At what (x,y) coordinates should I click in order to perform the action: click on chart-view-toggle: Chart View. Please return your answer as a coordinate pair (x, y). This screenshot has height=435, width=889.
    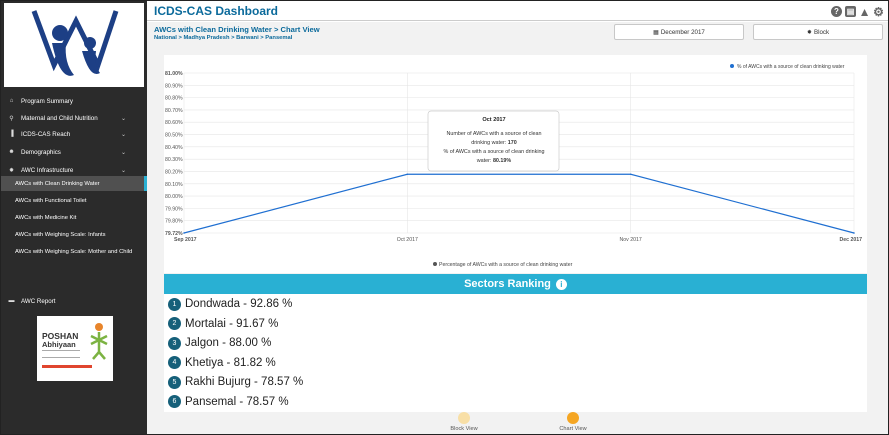
    Looking at the image, I should click on (573, 422).